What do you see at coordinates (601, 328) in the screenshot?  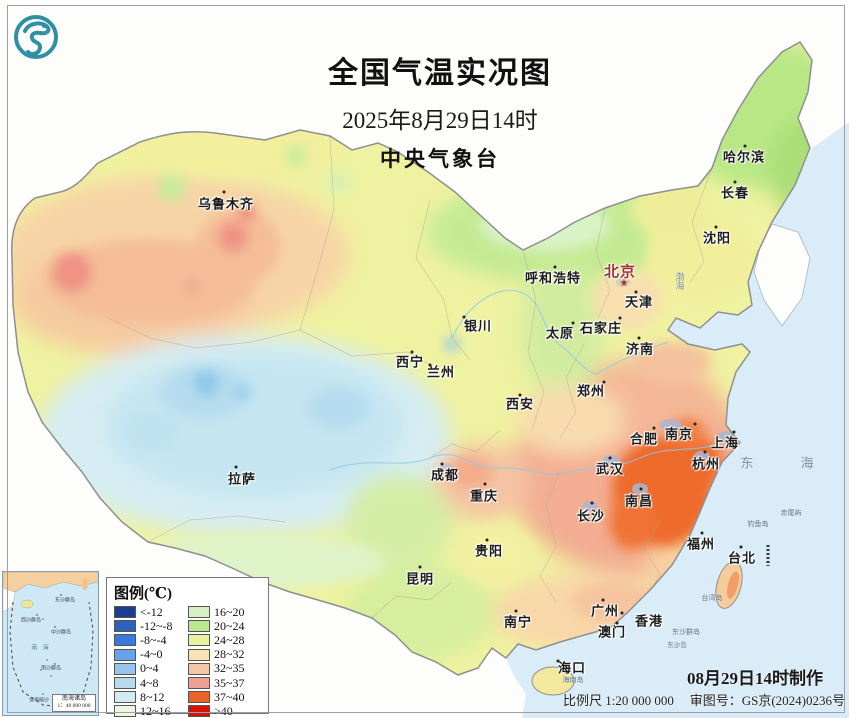 I see `city-label: 石家庄` at bounding box center [601, 328].